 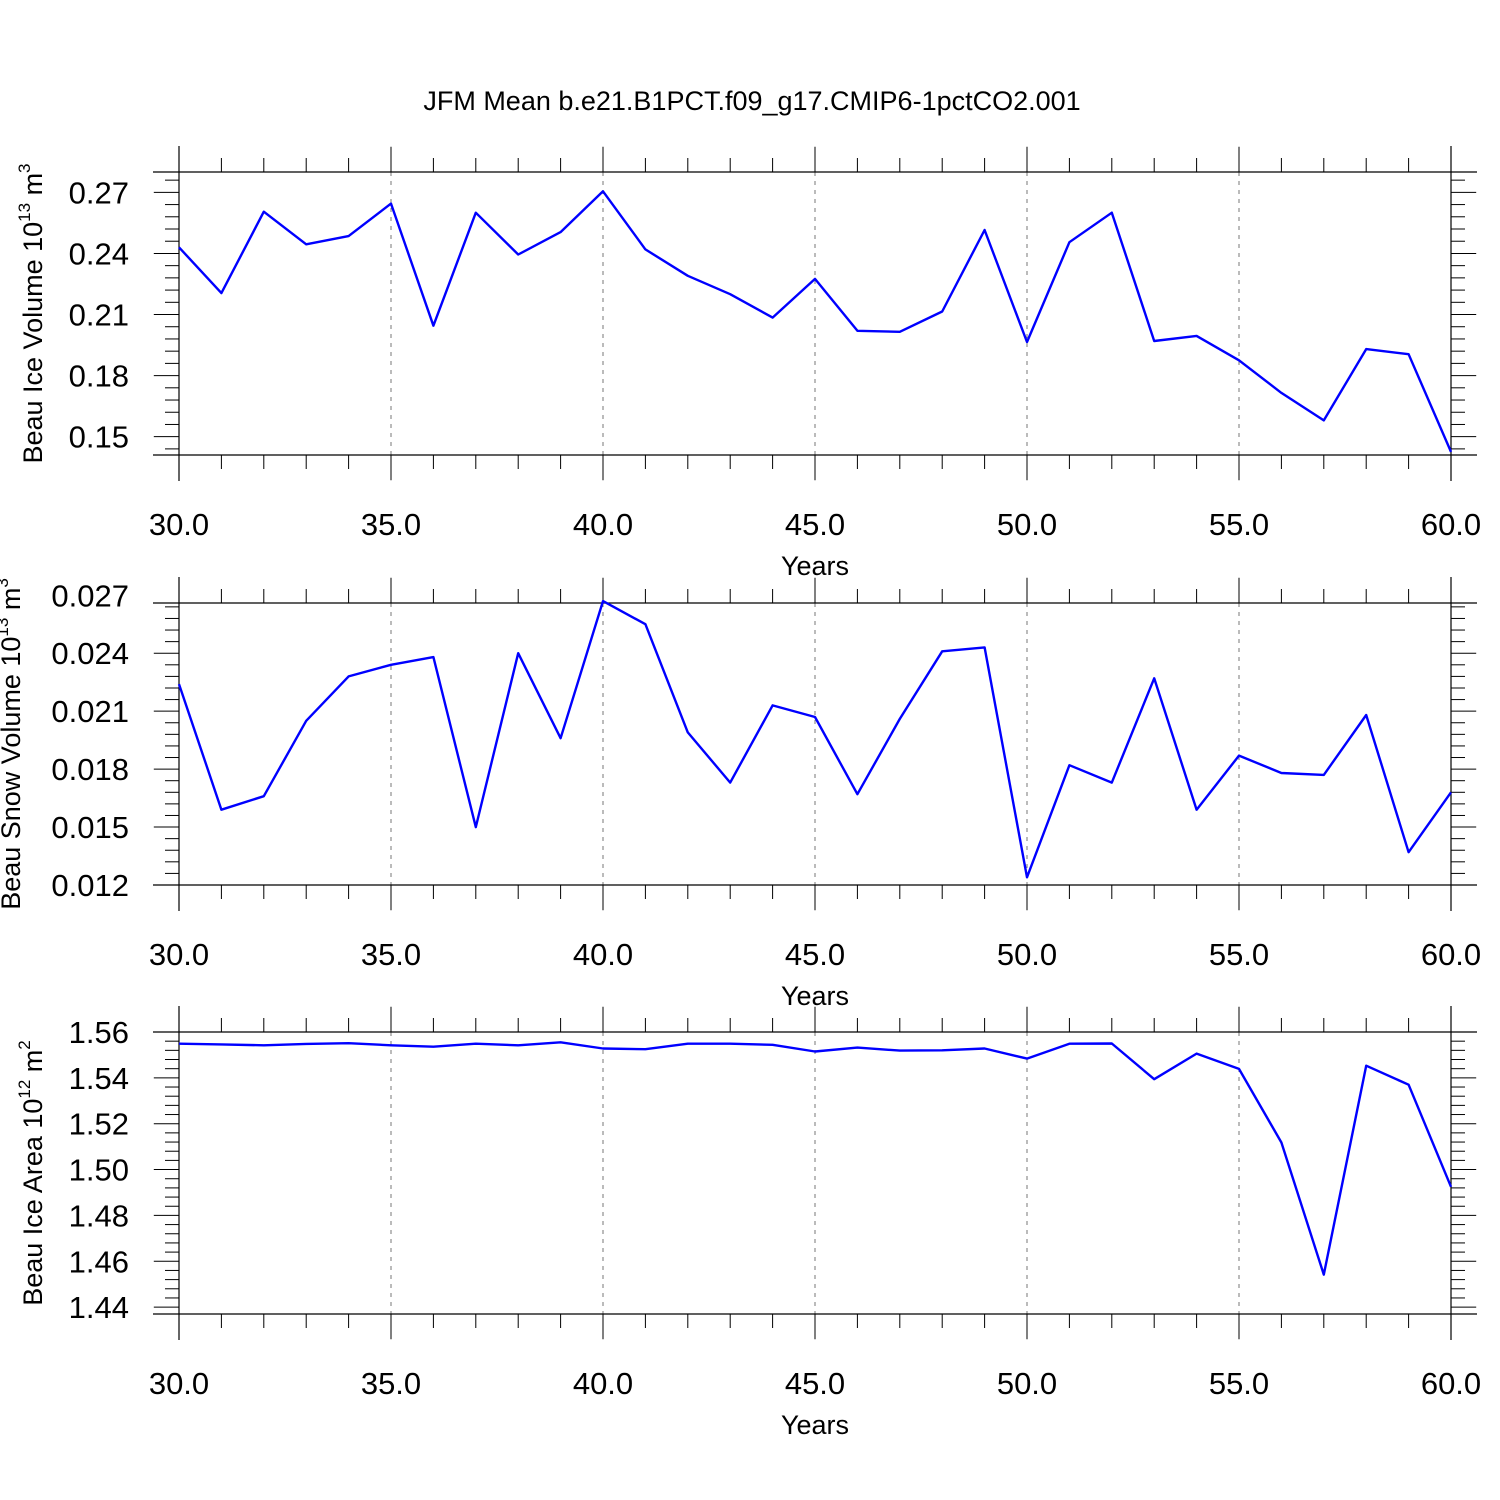 I want to click on y-tick-label: 0.018, so click(x=90, y=769).